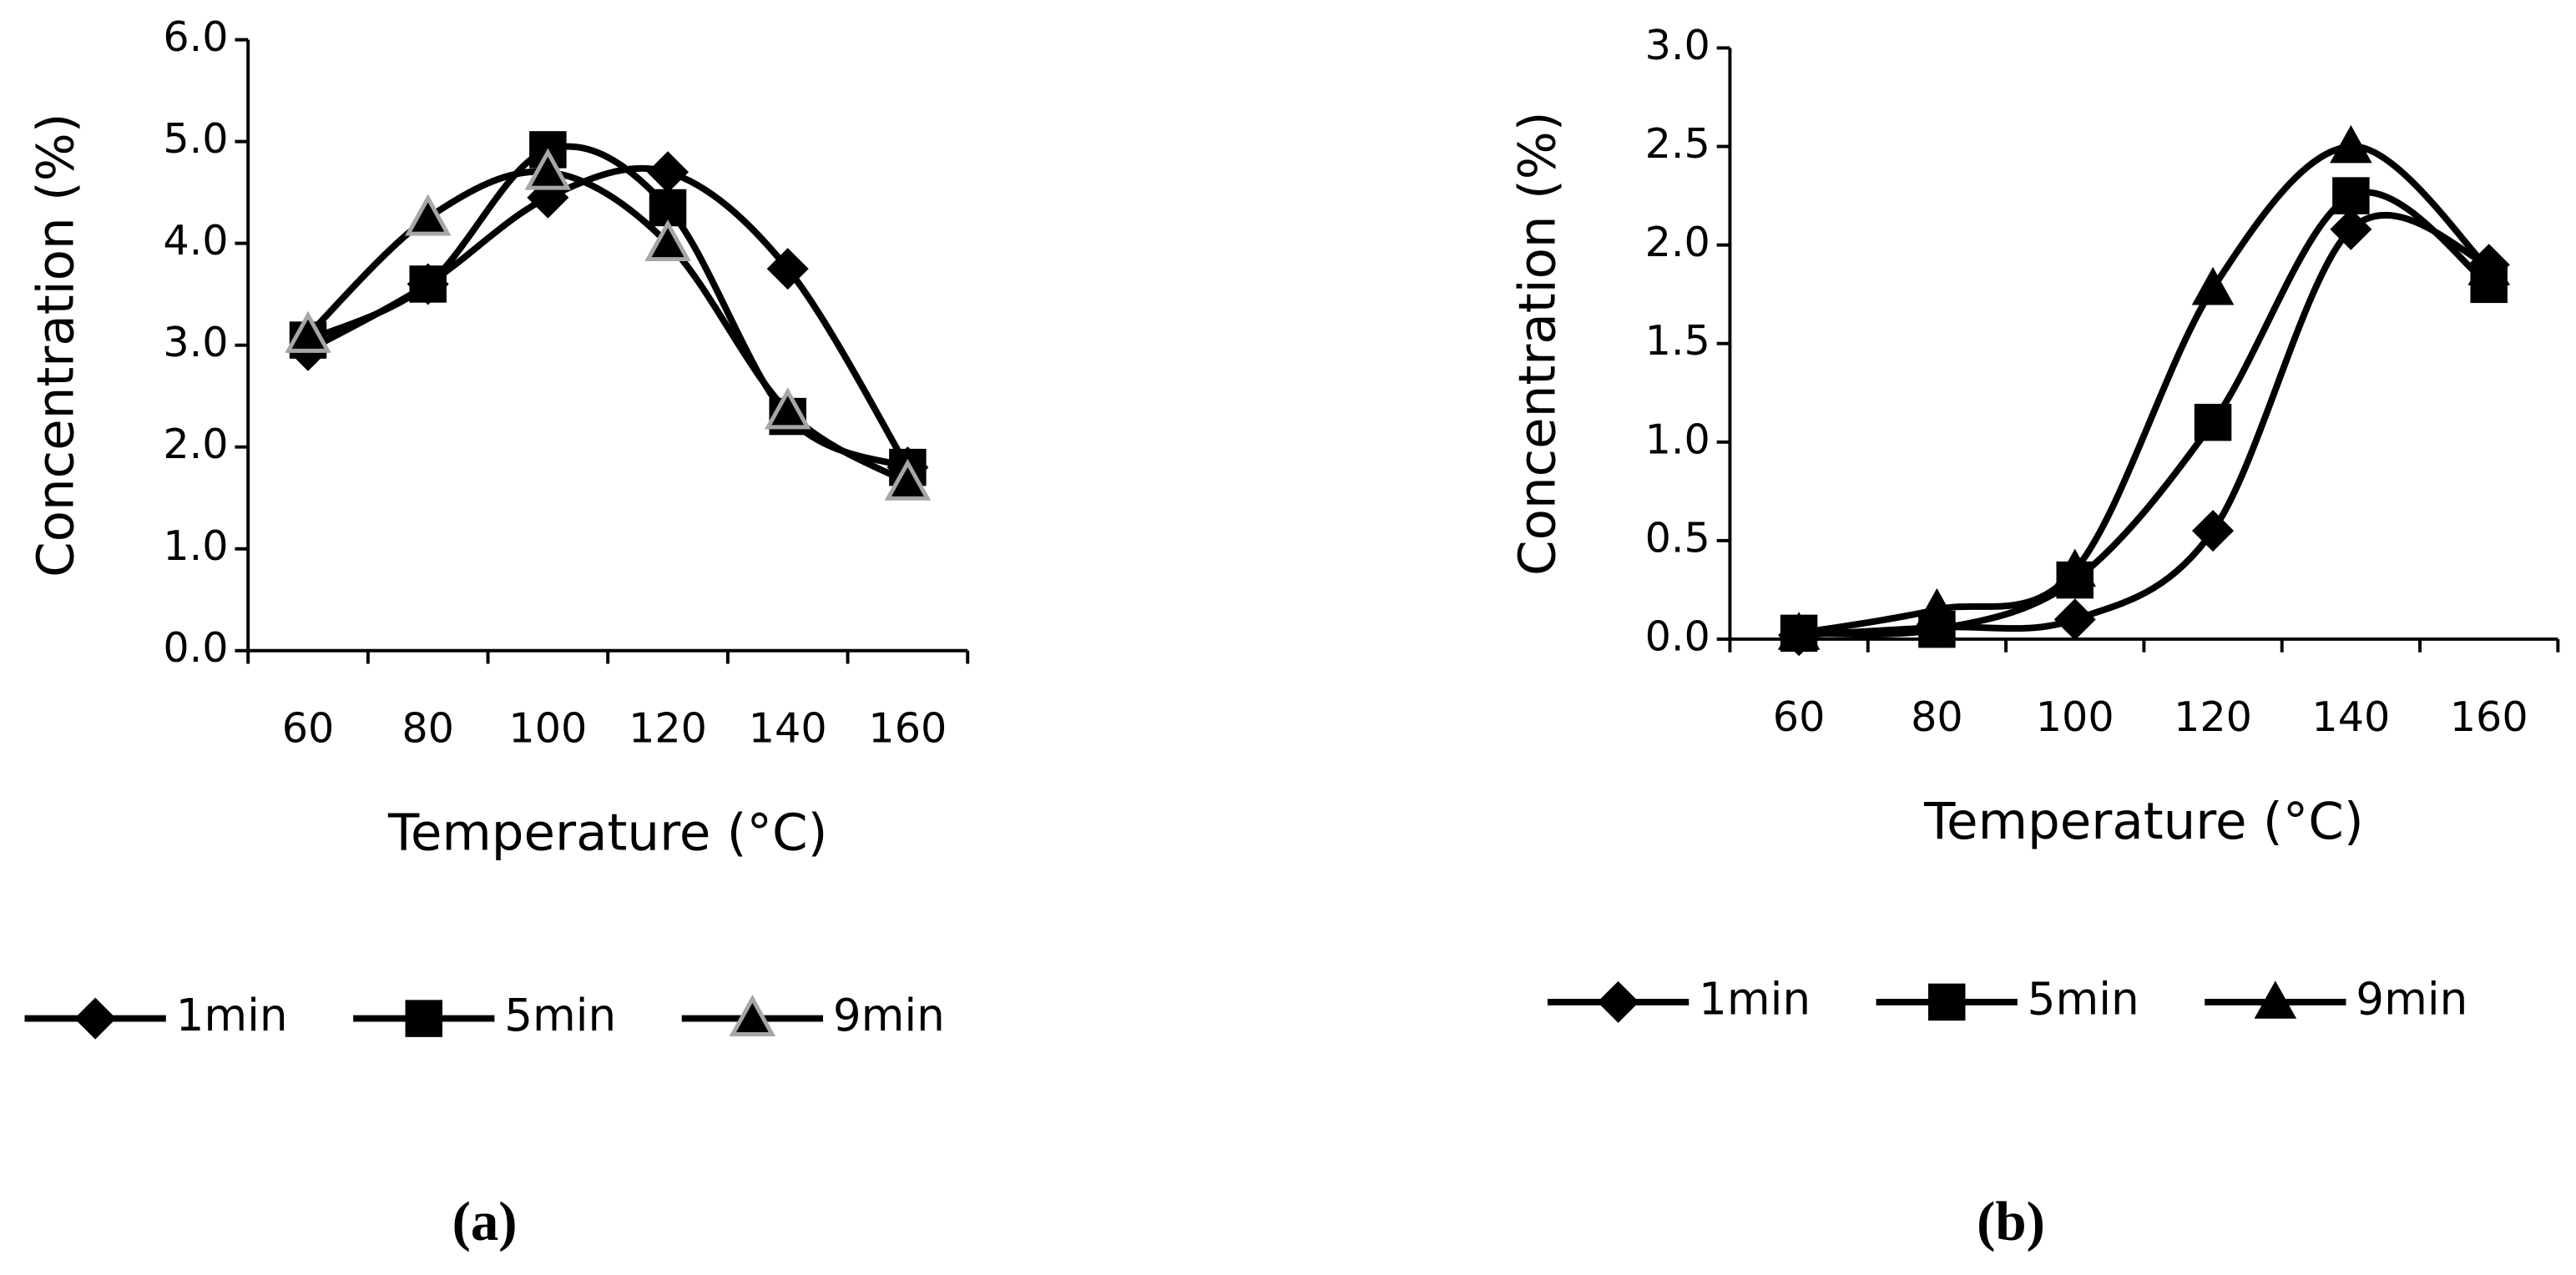 The width and height of the screenshot is (2576, 1275). I want to click on y-tick-label: 2.5, so click(1677, 143).